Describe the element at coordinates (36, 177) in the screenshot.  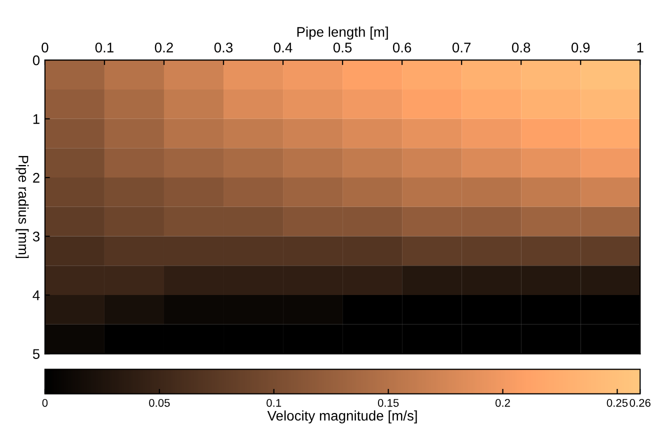
I see `y-tick-label: 2` at that location.